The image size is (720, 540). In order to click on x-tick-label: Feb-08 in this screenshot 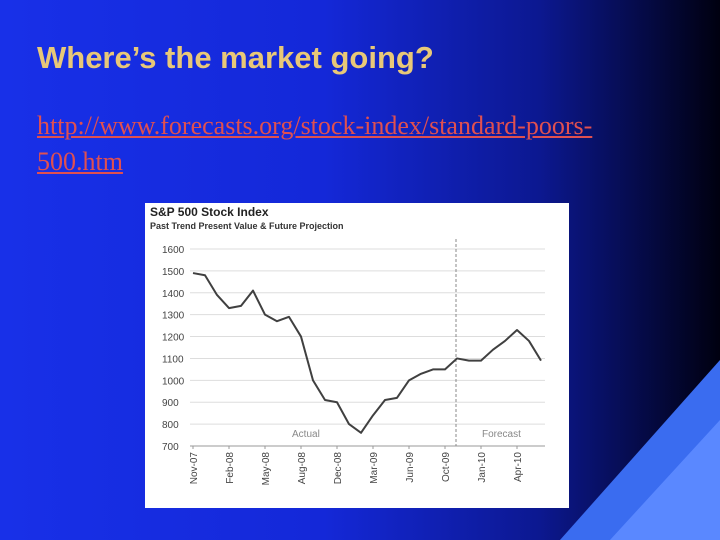, I will do `click(230, 468)`.